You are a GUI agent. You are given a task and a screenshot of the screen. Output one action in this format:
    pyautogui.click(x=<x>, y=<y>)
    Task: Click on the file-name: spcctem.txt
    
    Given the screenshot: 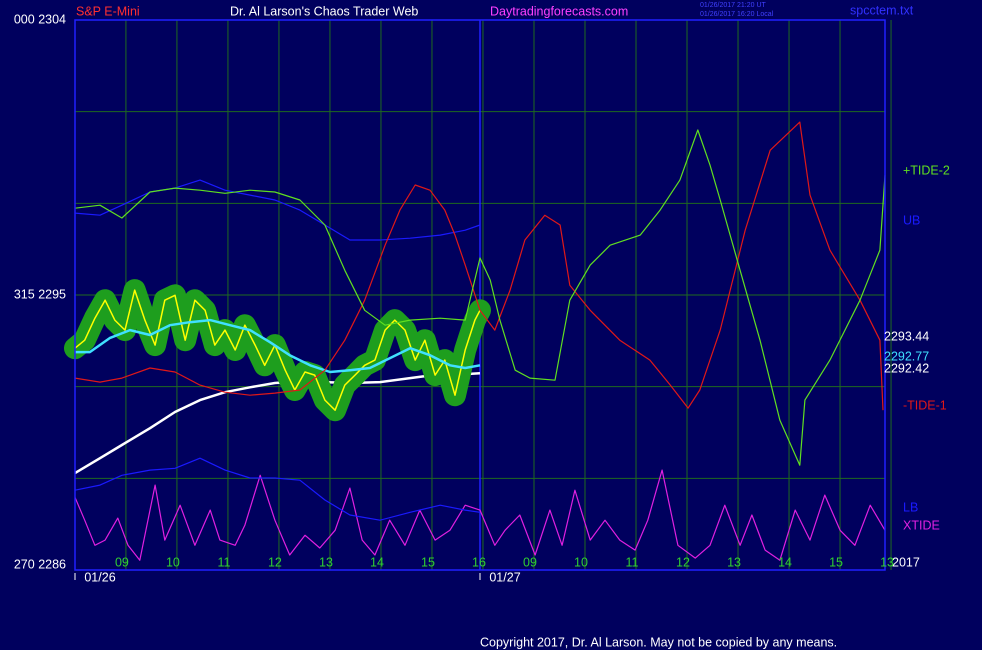 What is the action you would take?
    pyautogui.click(x=882, y=10)
    